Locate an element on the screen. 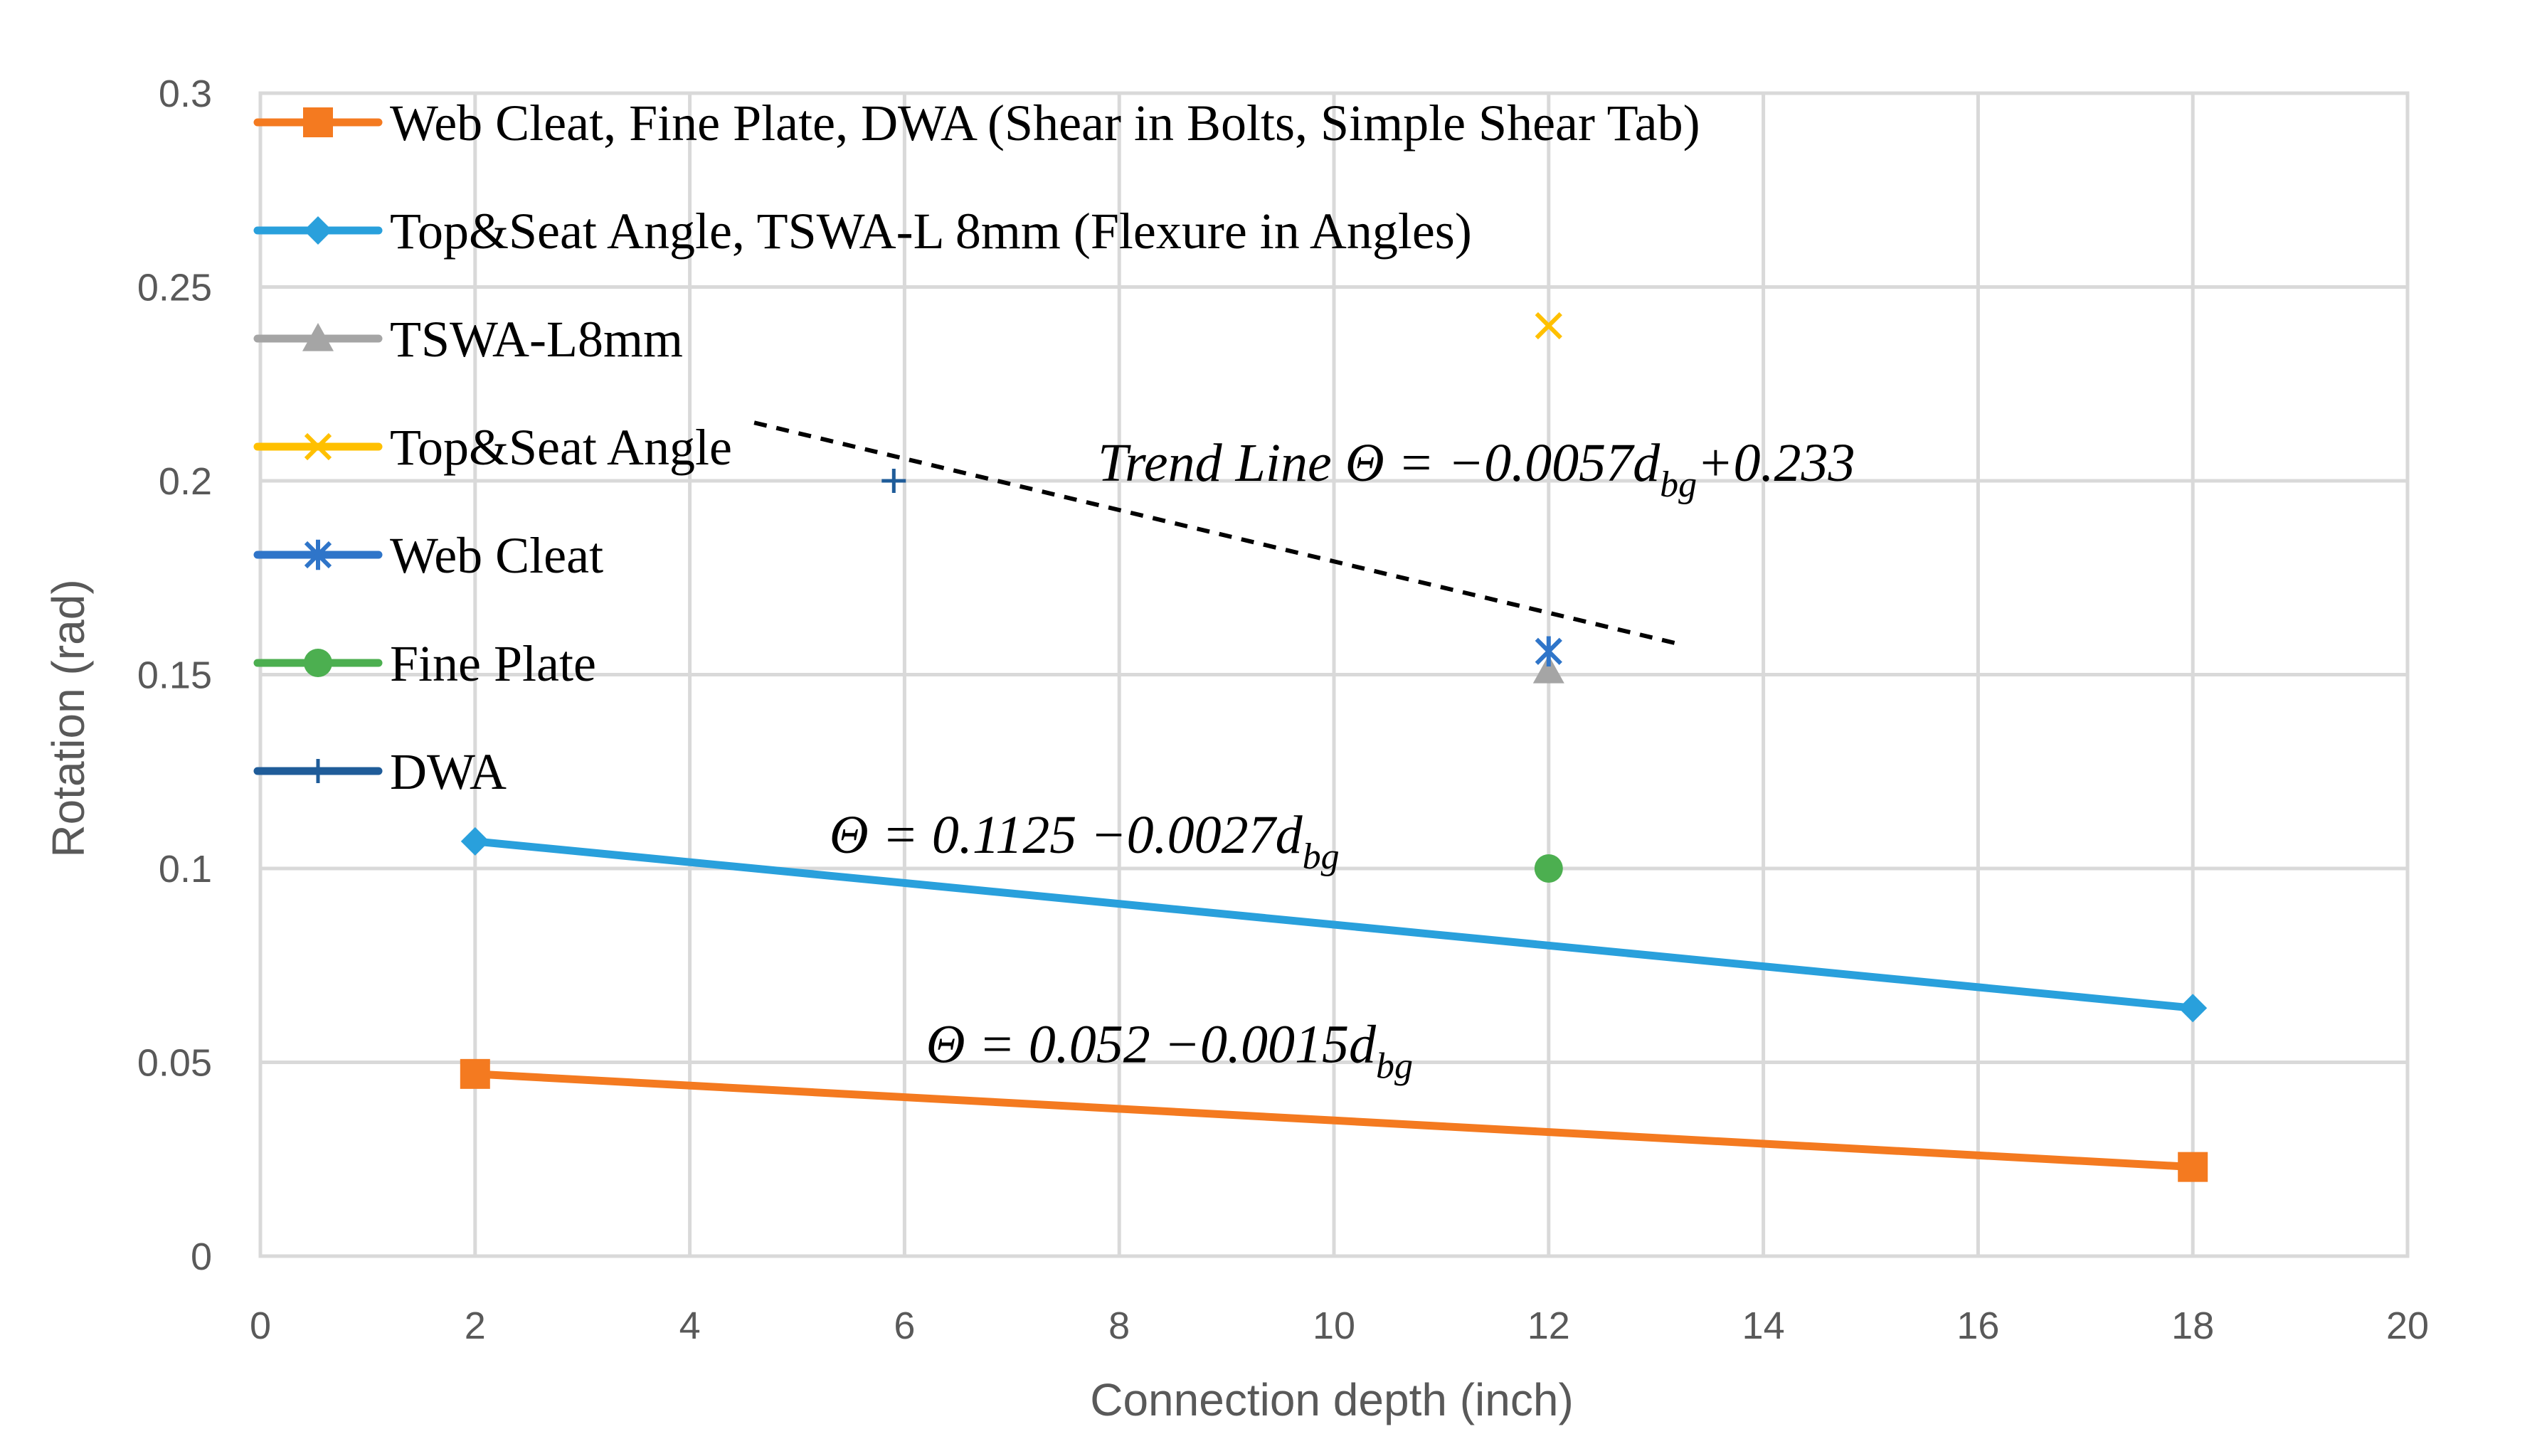  annotation-suffix: +0.233 is located at coordinates (1776, 463).